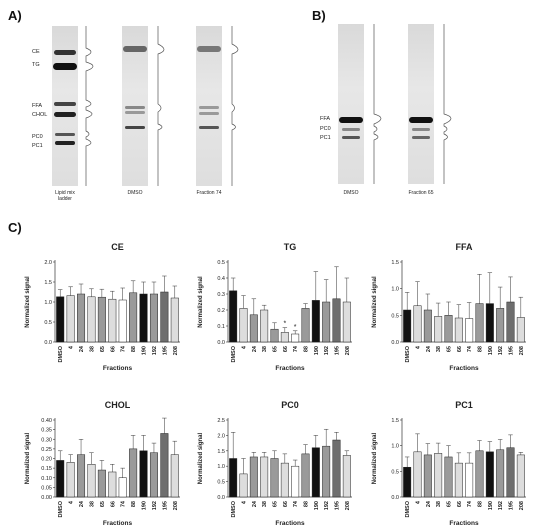 This screenshot has width=550, height=527. What do you see at coordinates (36, 52) in the screenshot?
I see `band-label-ce: CE` at bounding box center [36, 52].